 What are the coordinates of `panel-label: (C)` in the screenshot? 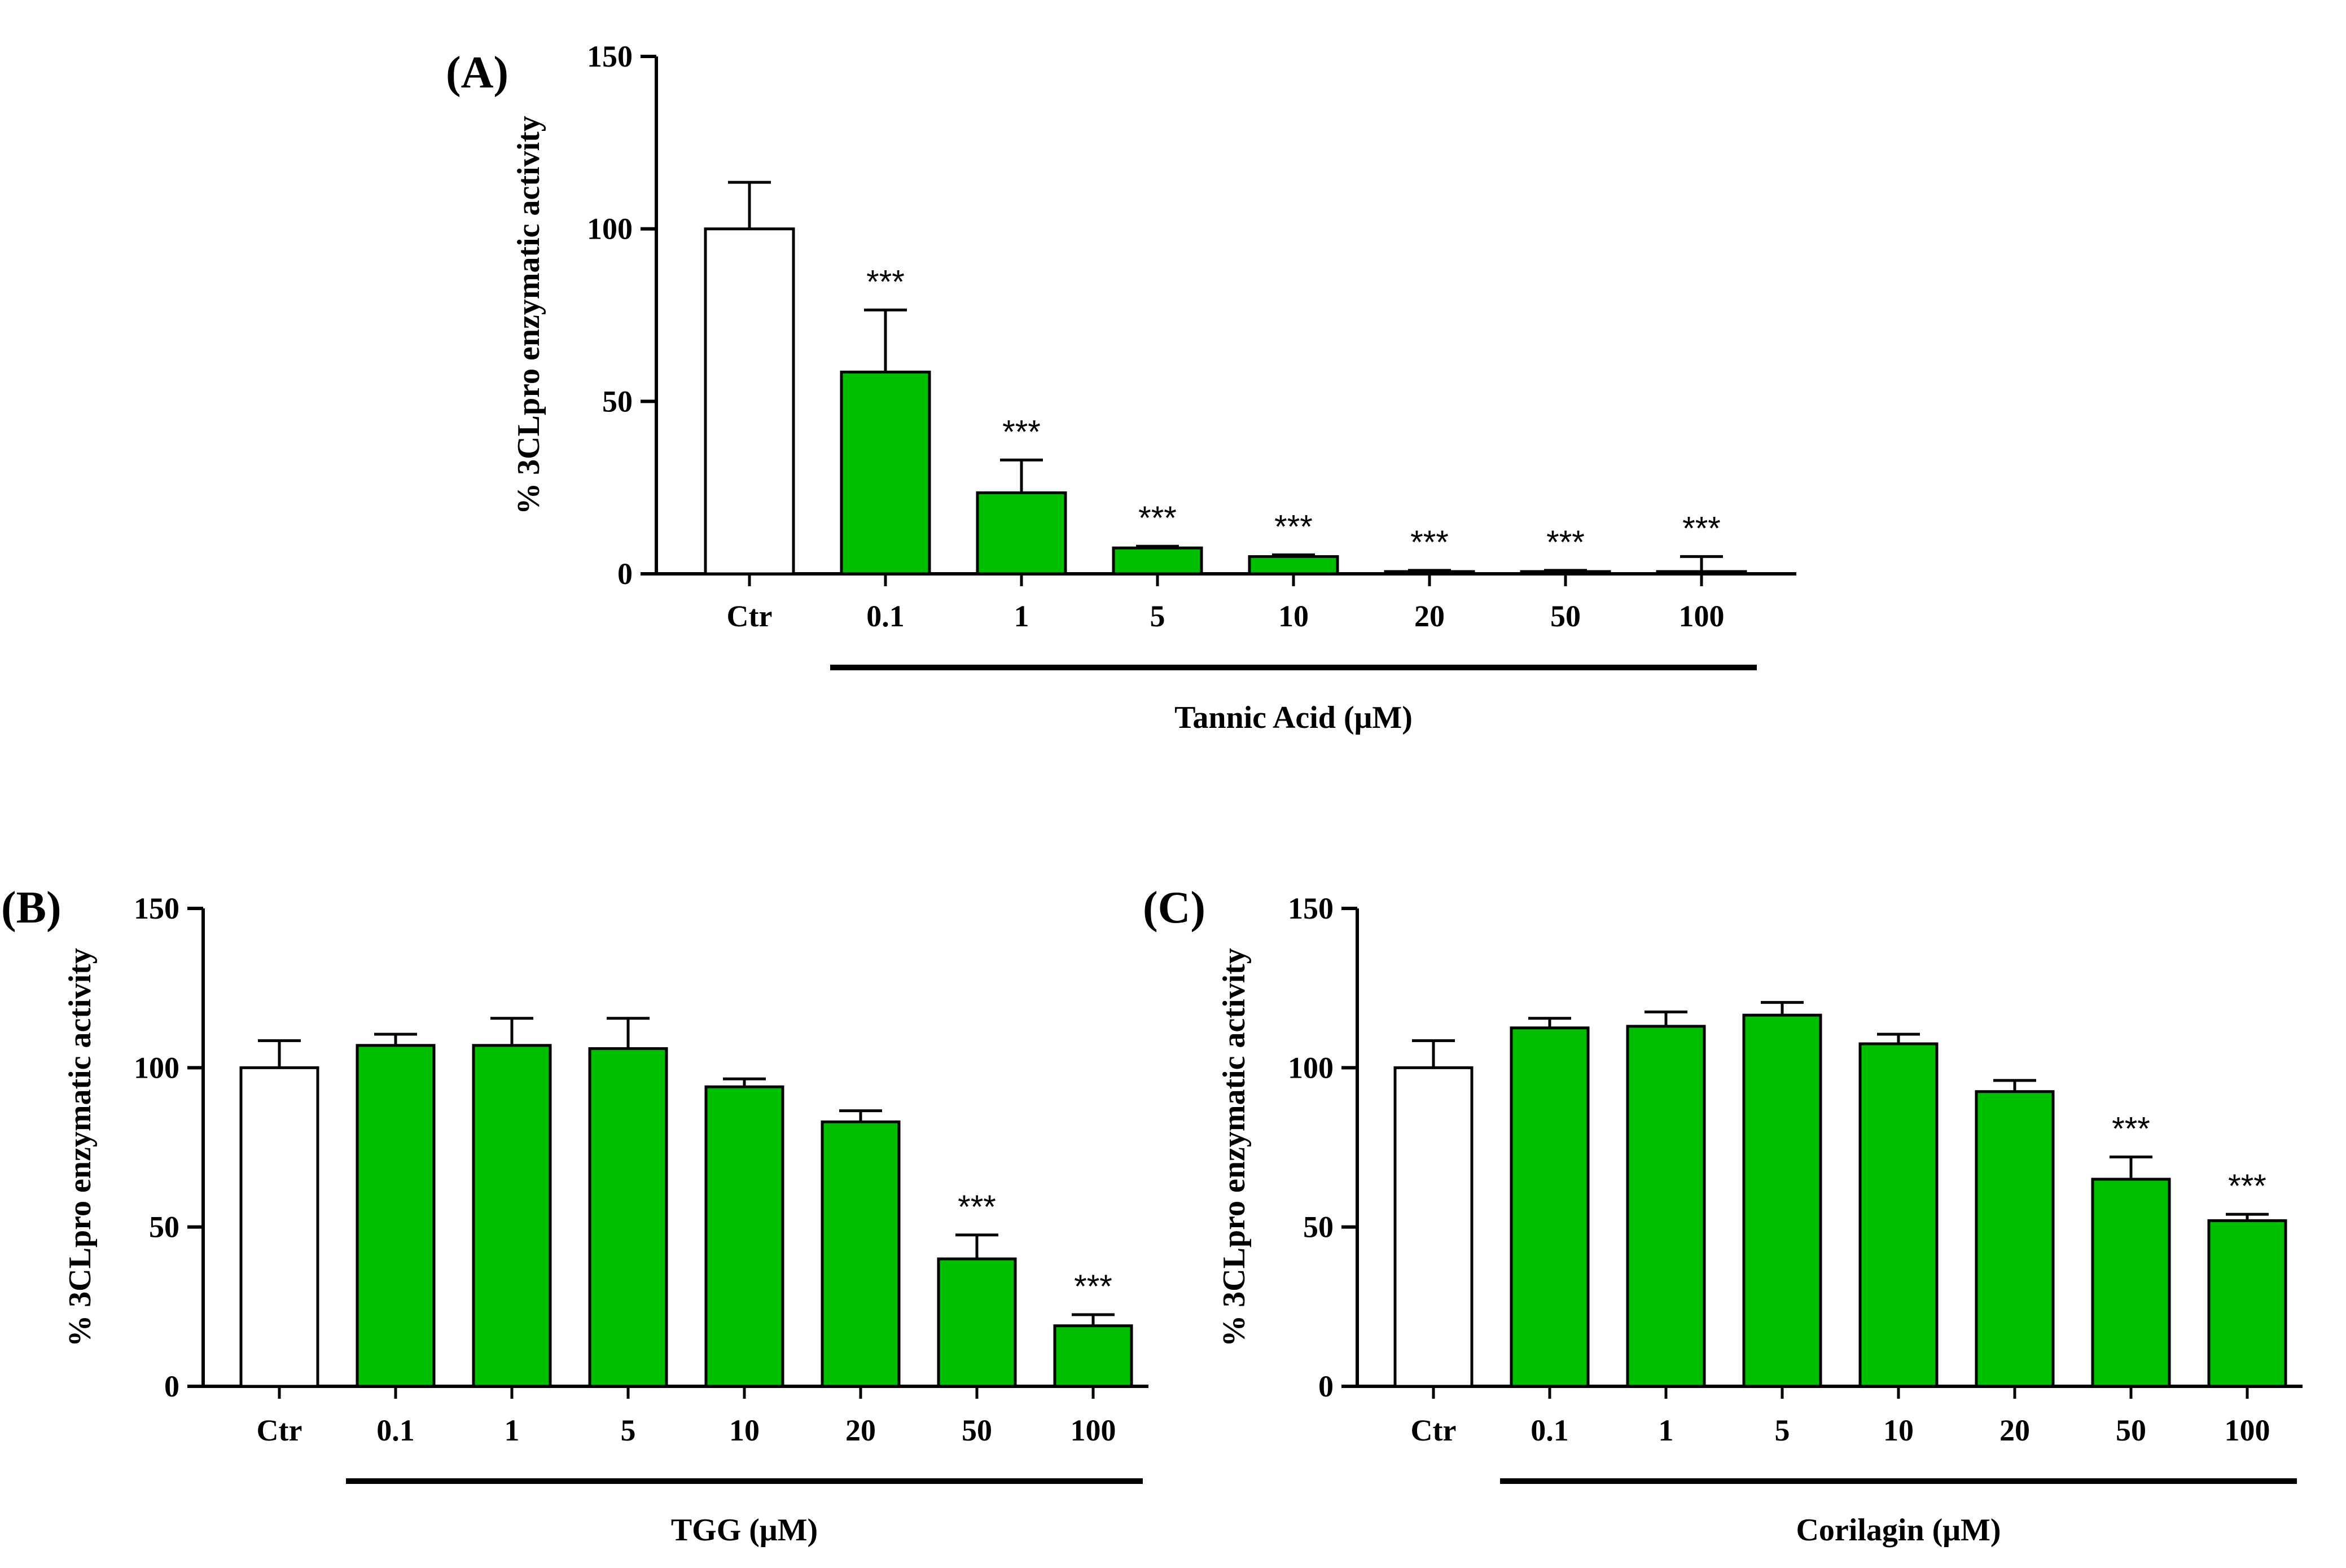 It's located at (1174, 908).